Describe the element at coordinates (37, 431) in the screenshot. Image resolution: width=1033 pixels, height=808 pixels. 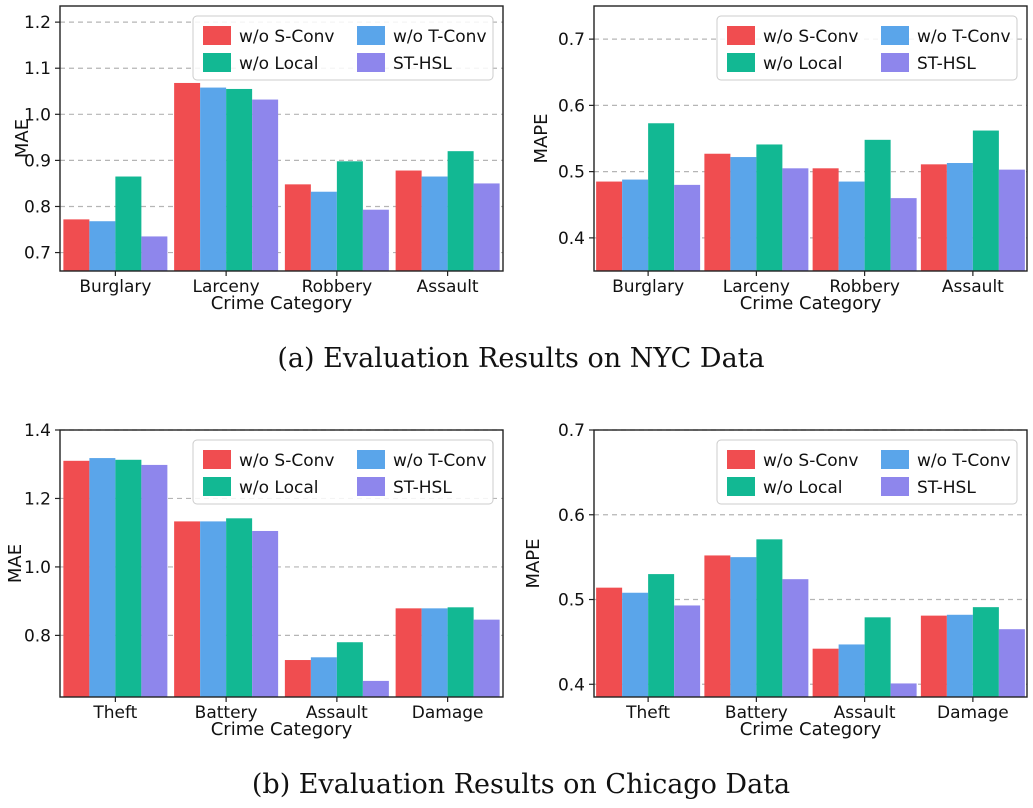
I see `y-tick-label: 1.4` at that location.